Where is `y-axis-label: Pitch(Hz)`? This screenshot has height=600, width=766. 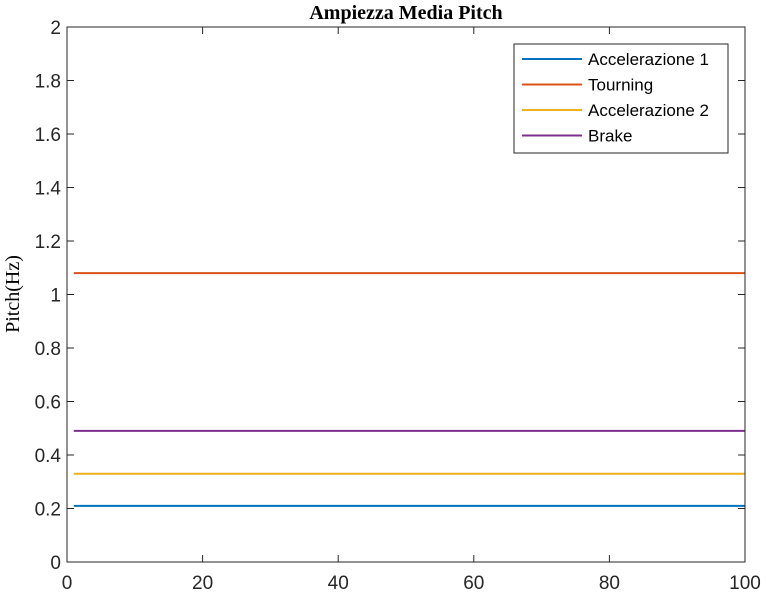
y-axis-label: Pitch(Hz) is located at coordinates (13, 294).